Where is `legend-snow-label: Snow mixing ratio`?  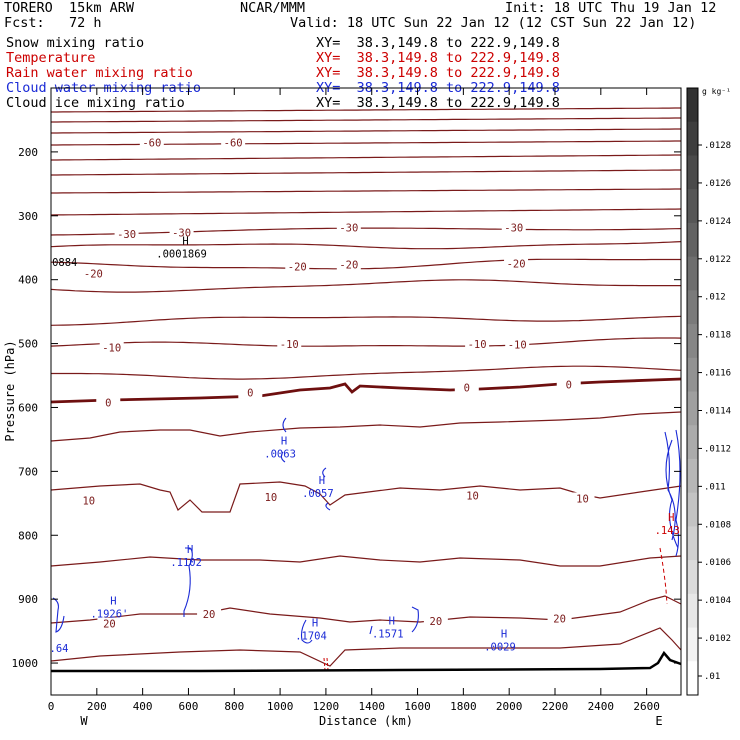 legend-snow-label: Snow mixing ratio is located at coordinates (75, 43).